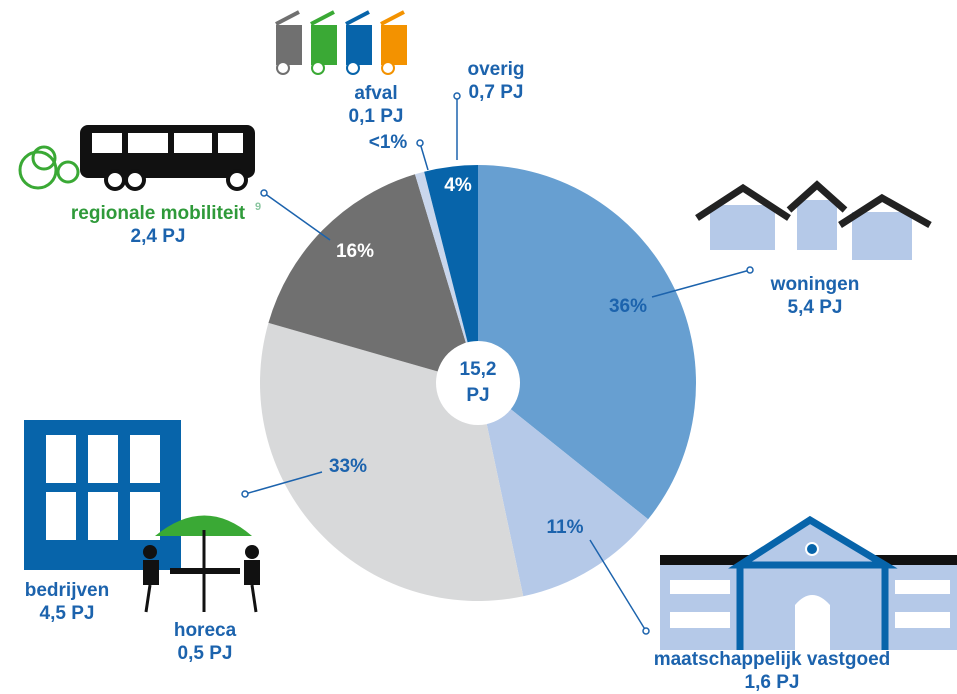 The width and height of the screenshot is (957, 694). What do you see at coordinates (136, 158) in the screenshot?
I see `bus-icon` at bounding box center [136, 158].